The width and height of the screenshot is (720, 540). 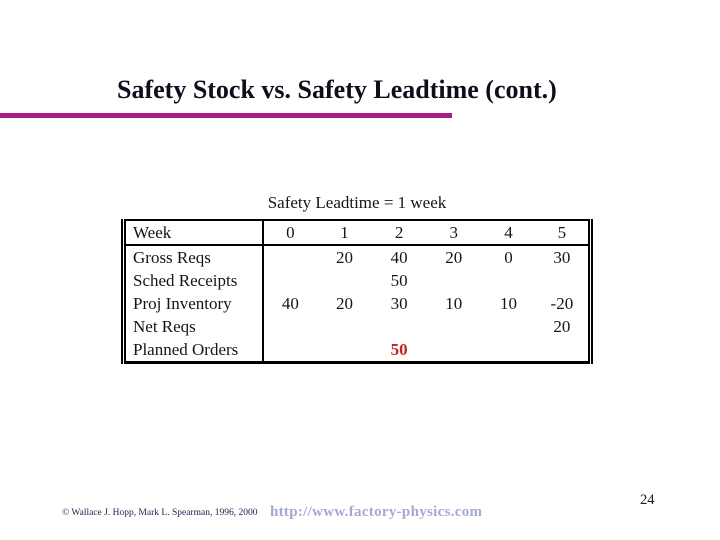 I want to click on table-cell: 2, so click(x=399, y=233).